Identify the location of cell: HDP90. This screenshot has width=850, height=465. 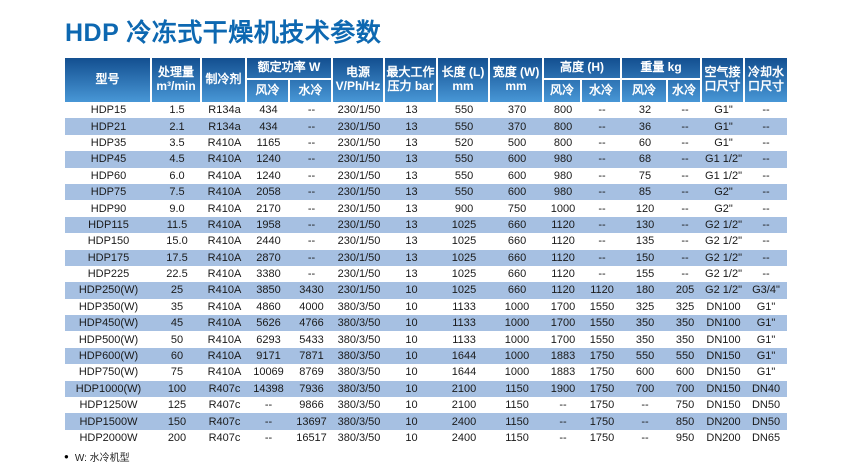
(108, 208).